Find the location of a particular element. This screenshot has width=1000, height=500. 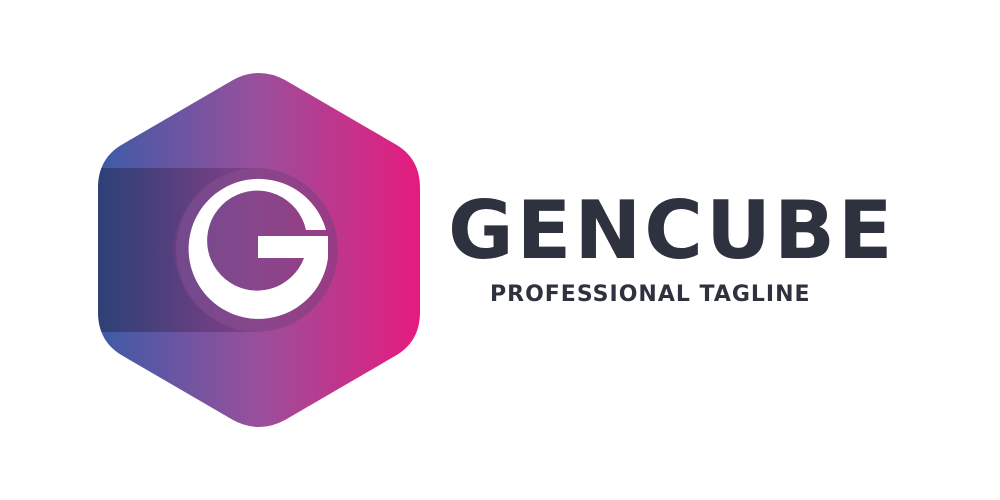

brand-name: GENCUBE is located at coordinates (672, 230).